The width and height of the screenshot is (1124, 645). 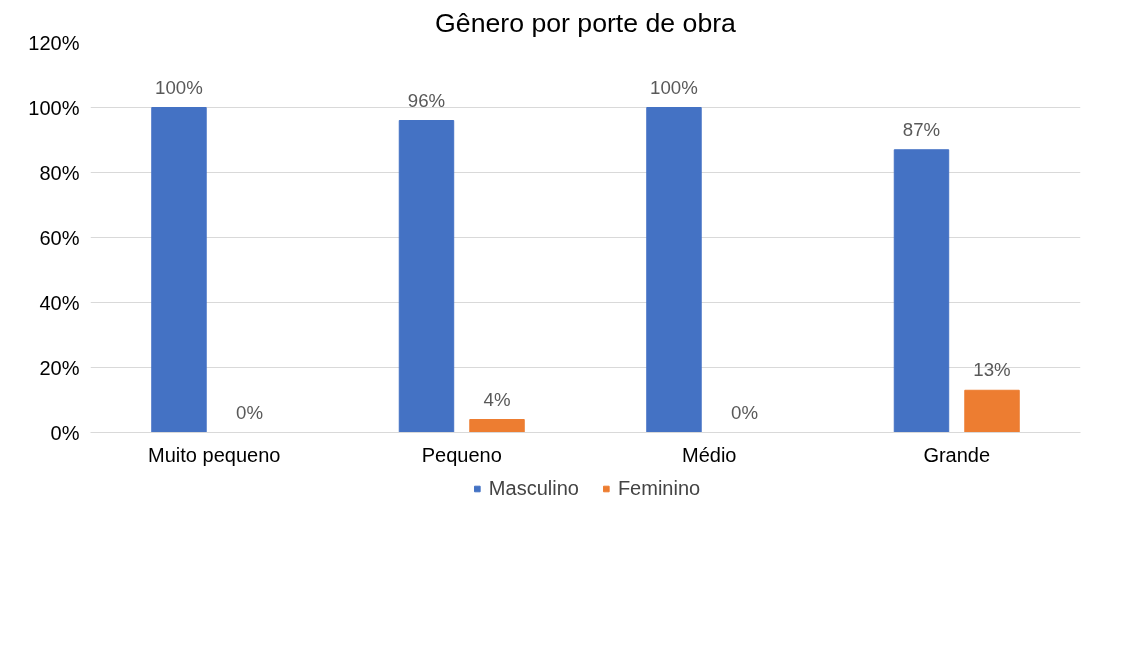 I want to click on data-label: 13%, so click(x=992, y=370).